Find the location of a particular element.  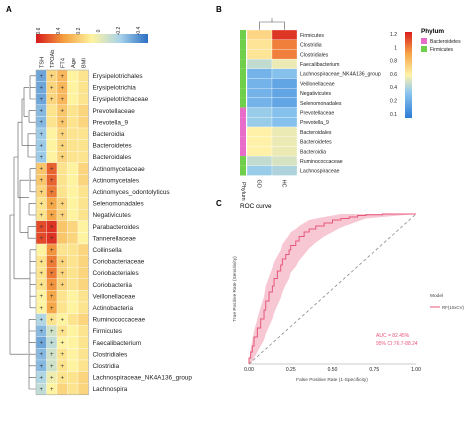

row-label-a: Prevotella_9 is located at coordinates (111, 122).